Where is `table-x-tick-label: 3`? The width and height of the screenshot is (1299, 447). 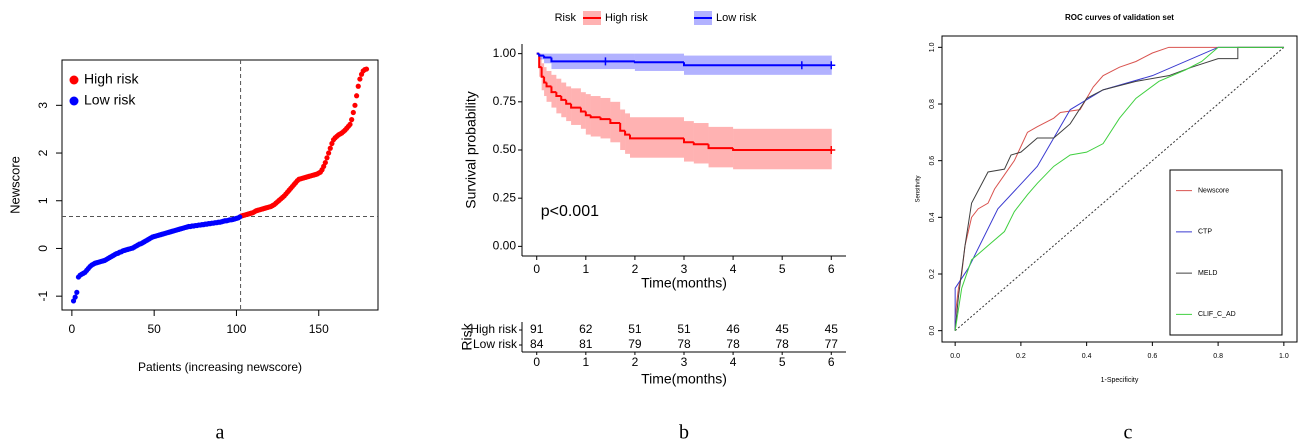 table-x-tick-label: 3 is located at coordinates (684, 362).